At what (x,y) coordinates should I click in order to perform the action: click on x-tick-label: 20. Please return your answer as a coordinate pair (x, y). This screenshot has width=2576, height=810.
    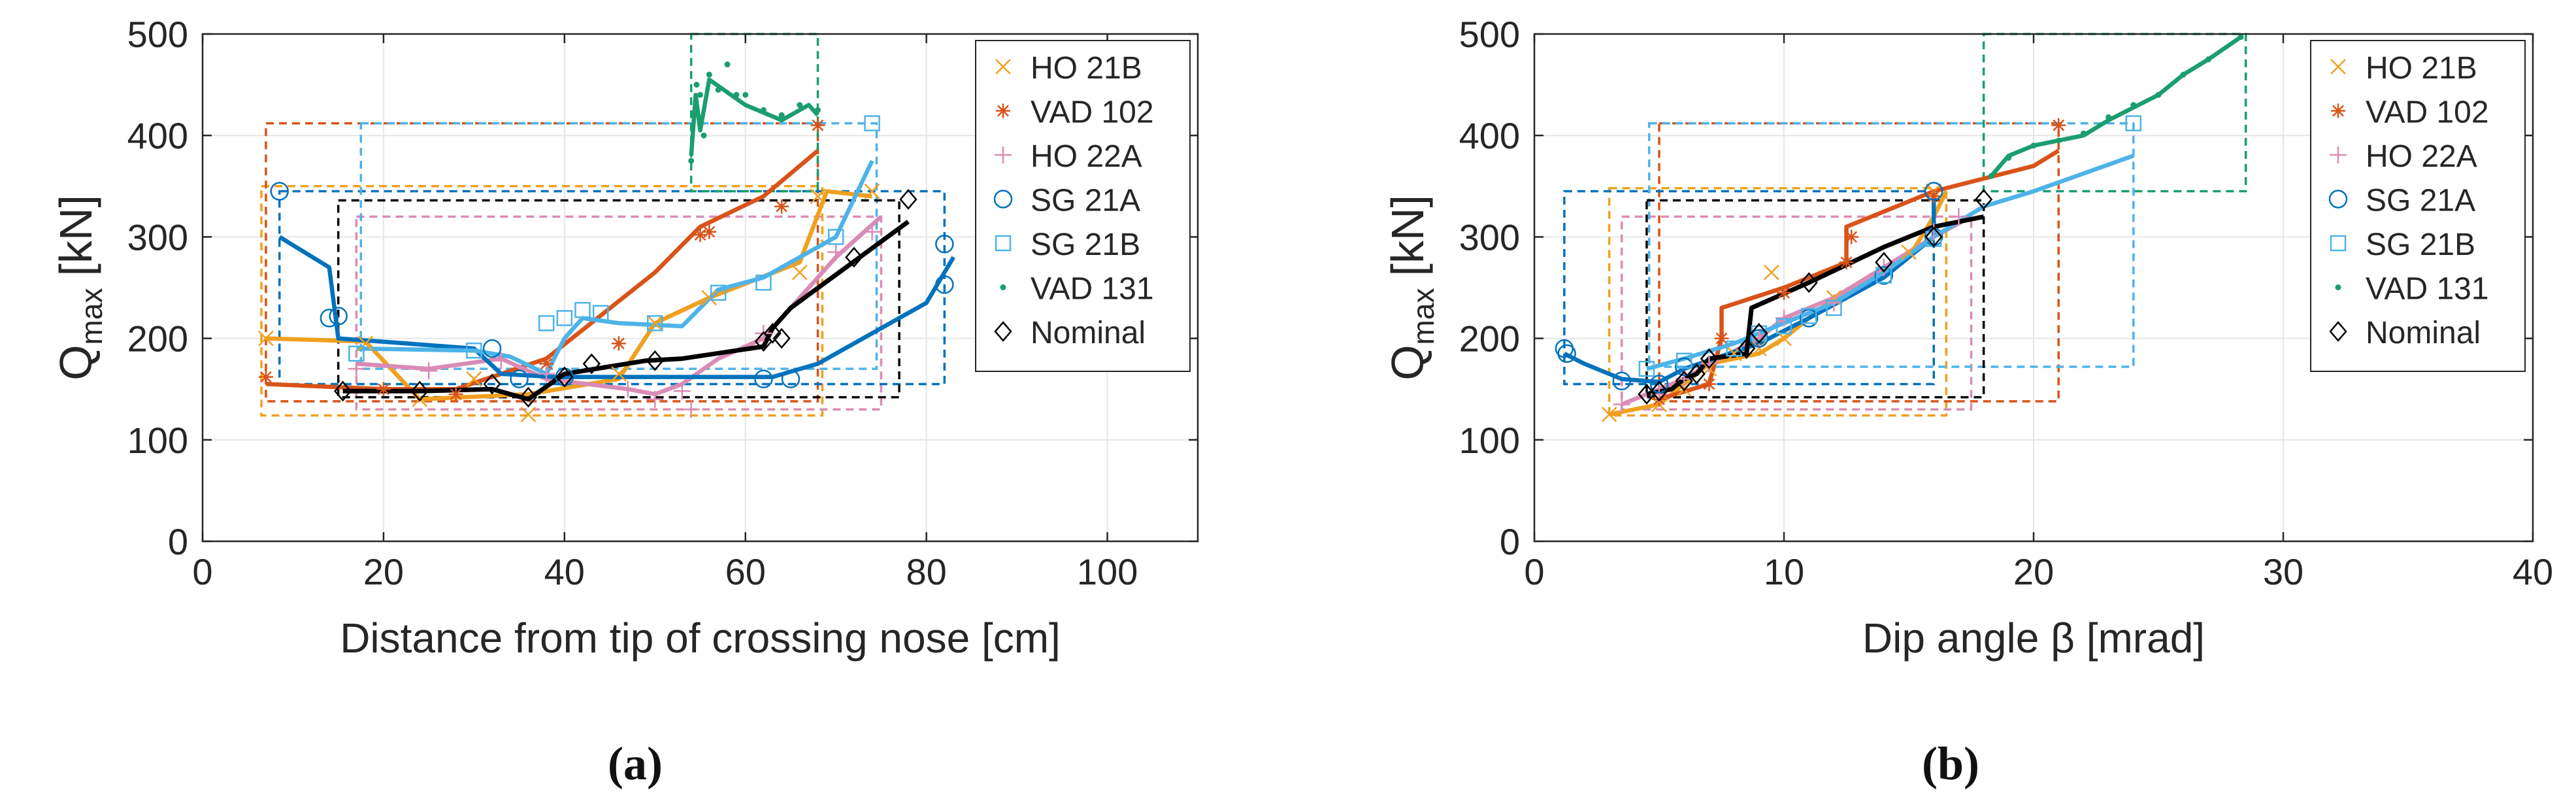
    Looking at the image, I should click on (383, 572).